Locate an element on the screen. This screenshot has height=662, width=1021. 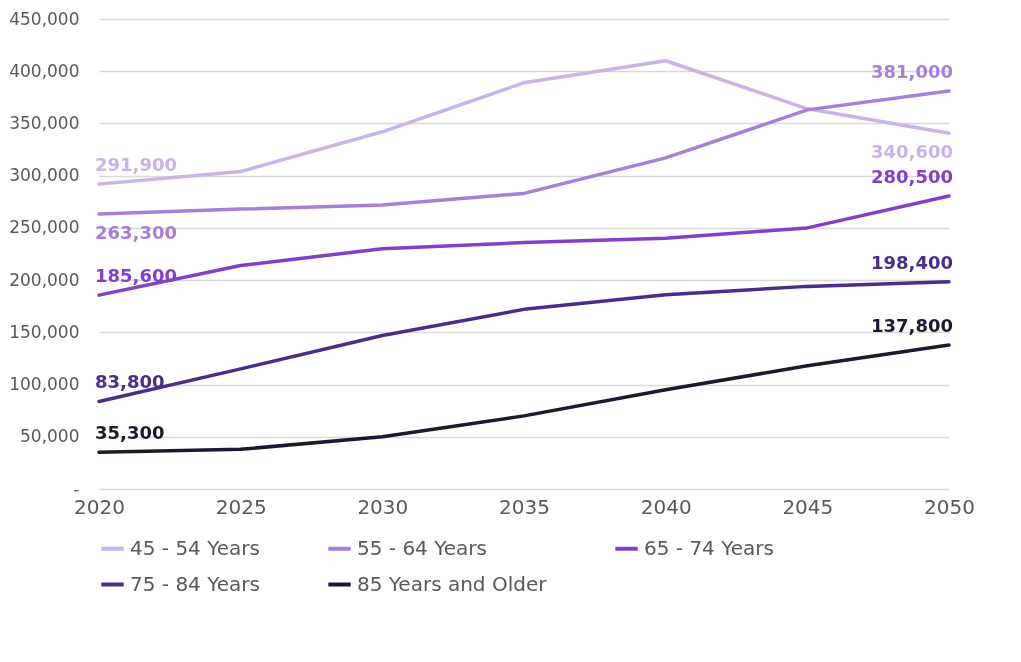
y-tick-label: 150,000 is located at coordinates (44, 331).